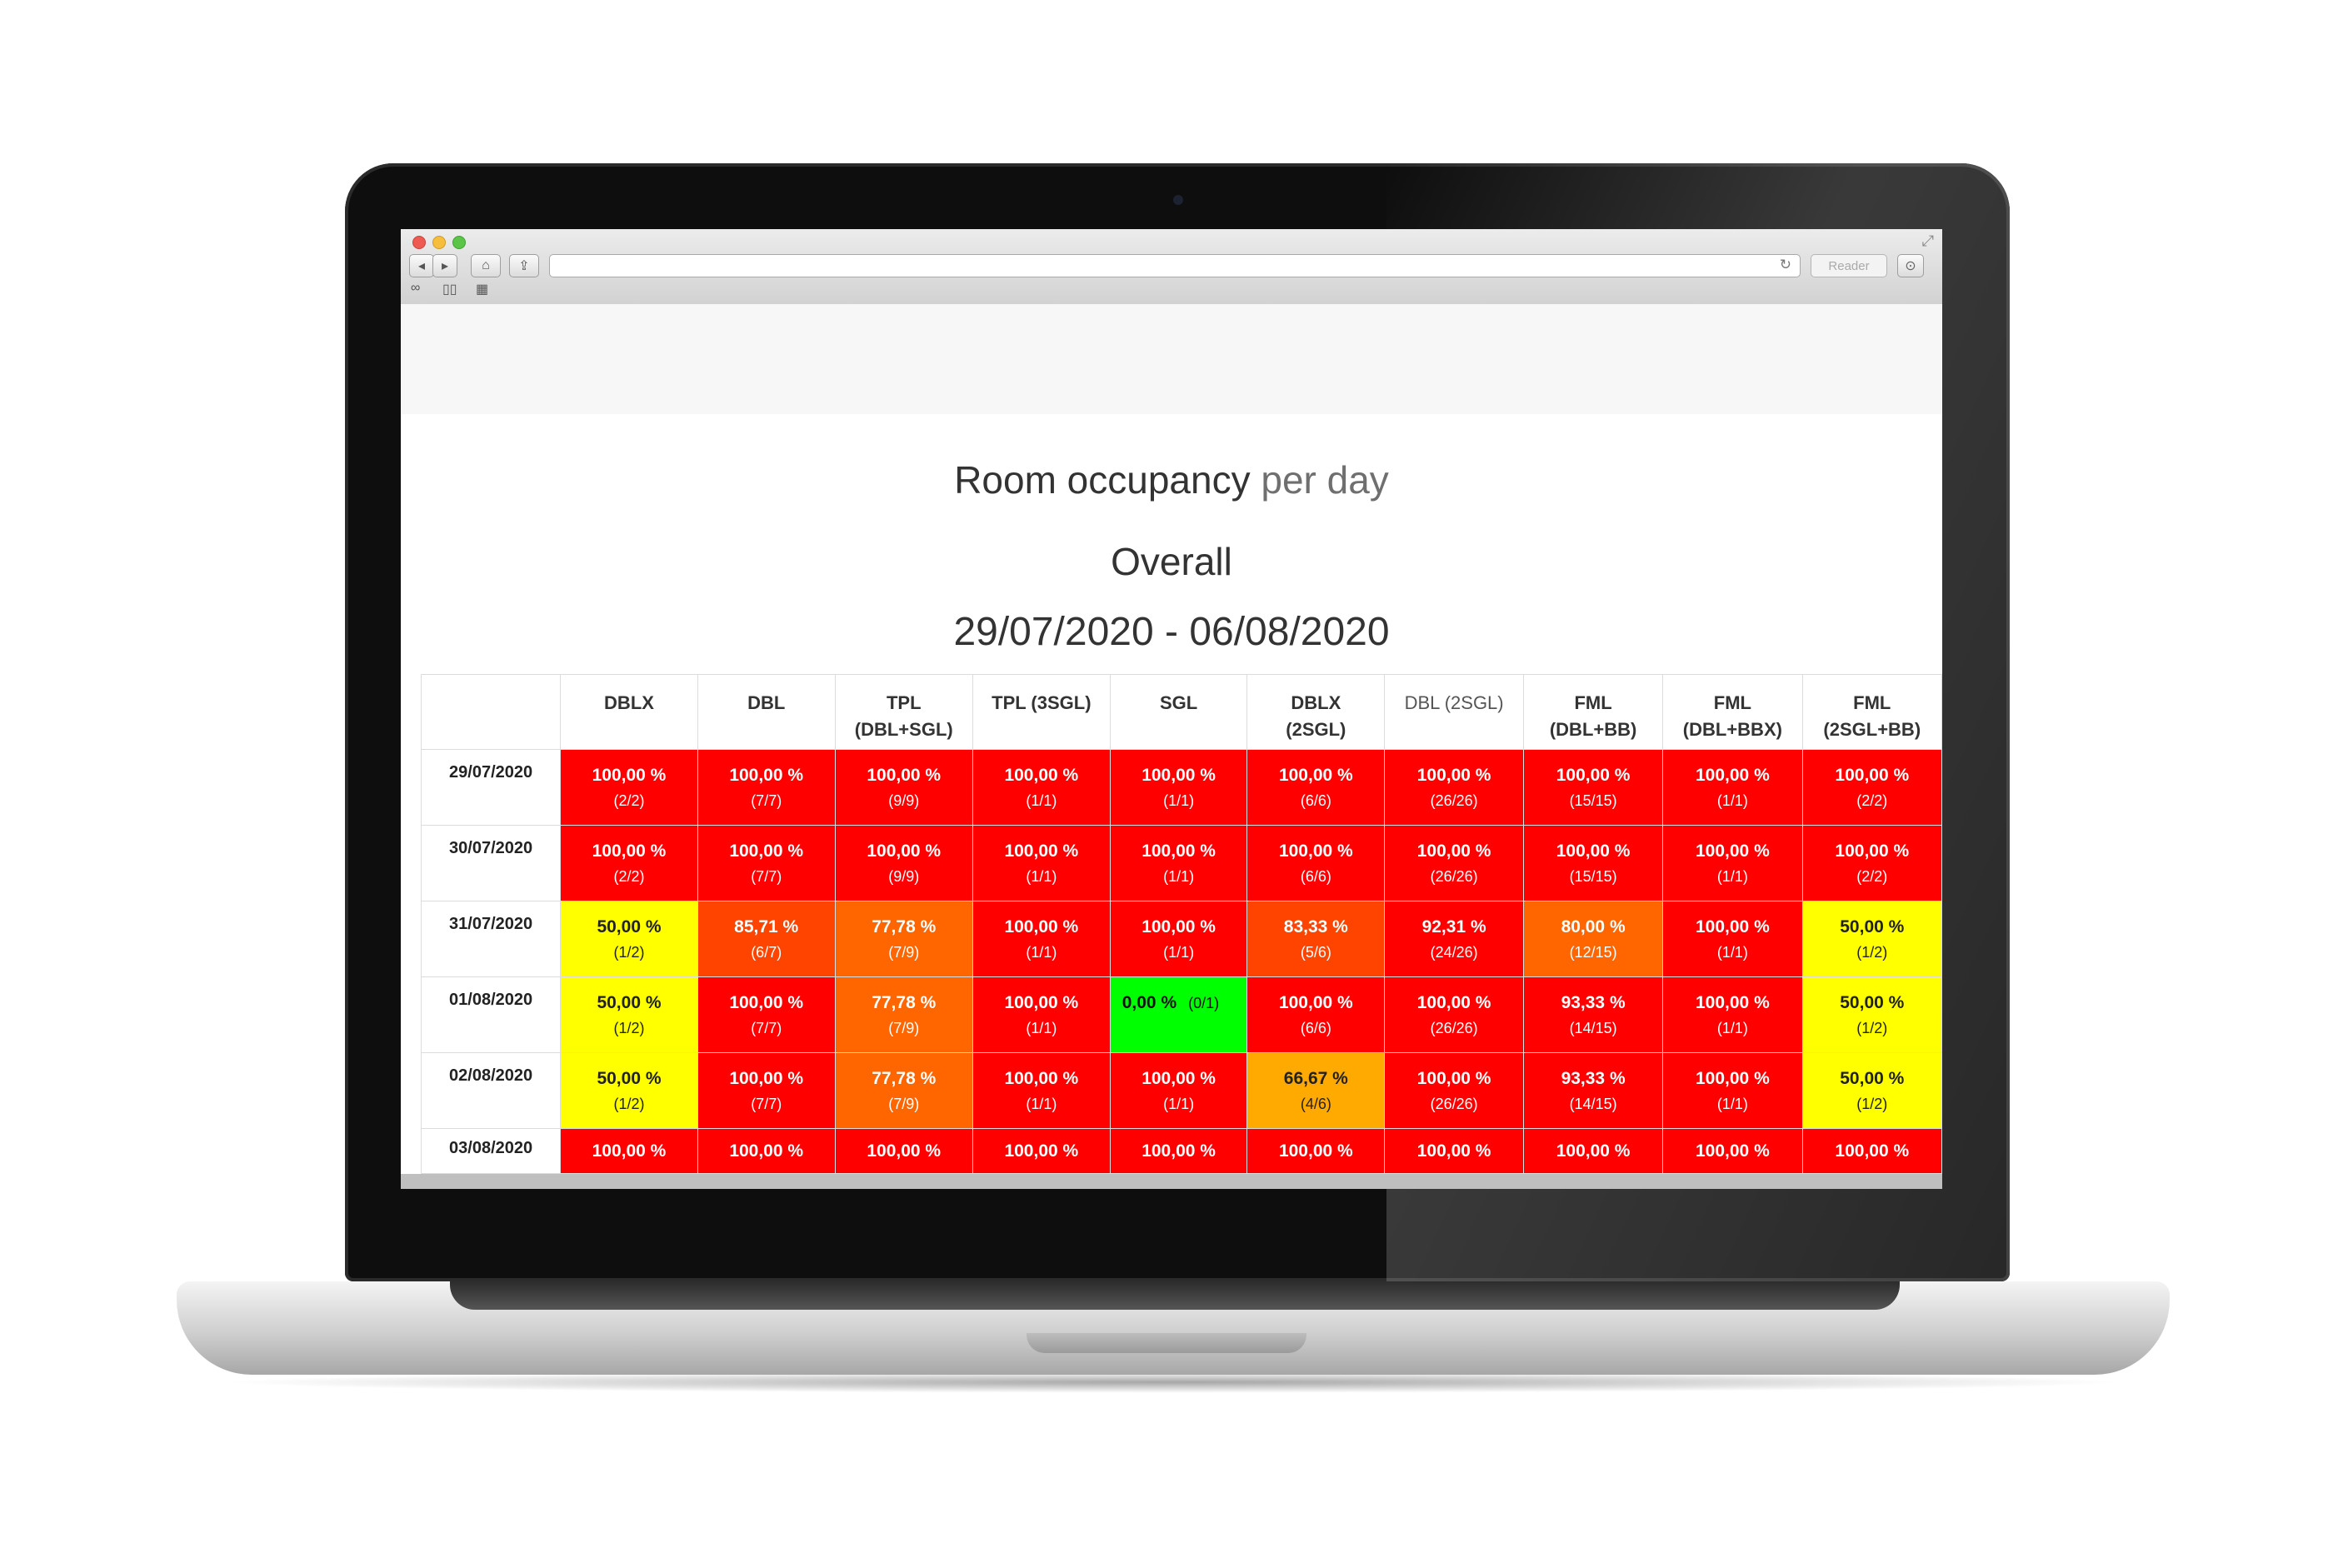  I want to click on column-header-sublabel: (DBL+BBX), so click(1732, 729).